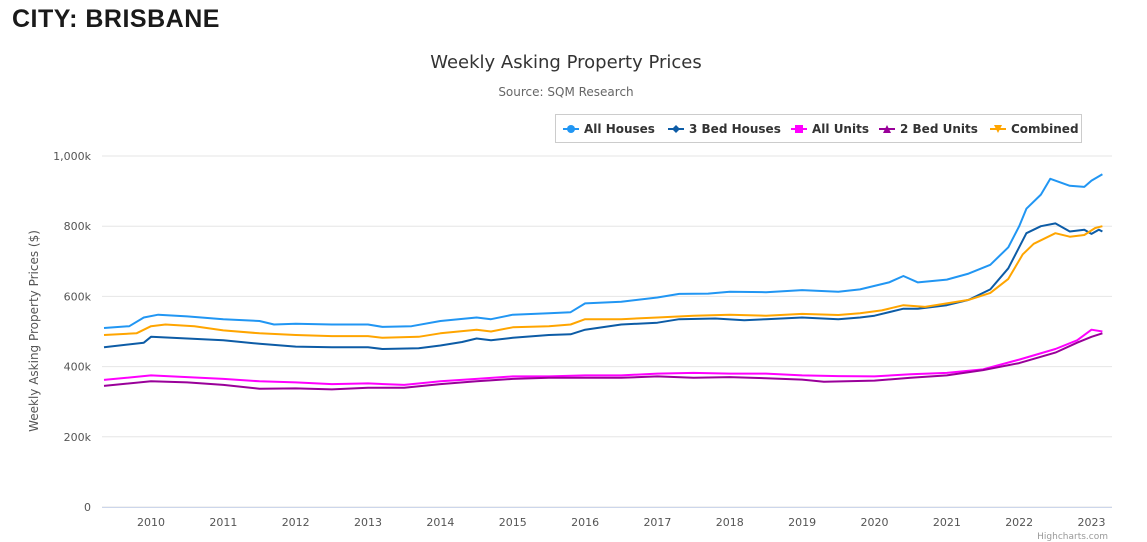  I want to click on x-tick-label: 2021, so click(947, 522).